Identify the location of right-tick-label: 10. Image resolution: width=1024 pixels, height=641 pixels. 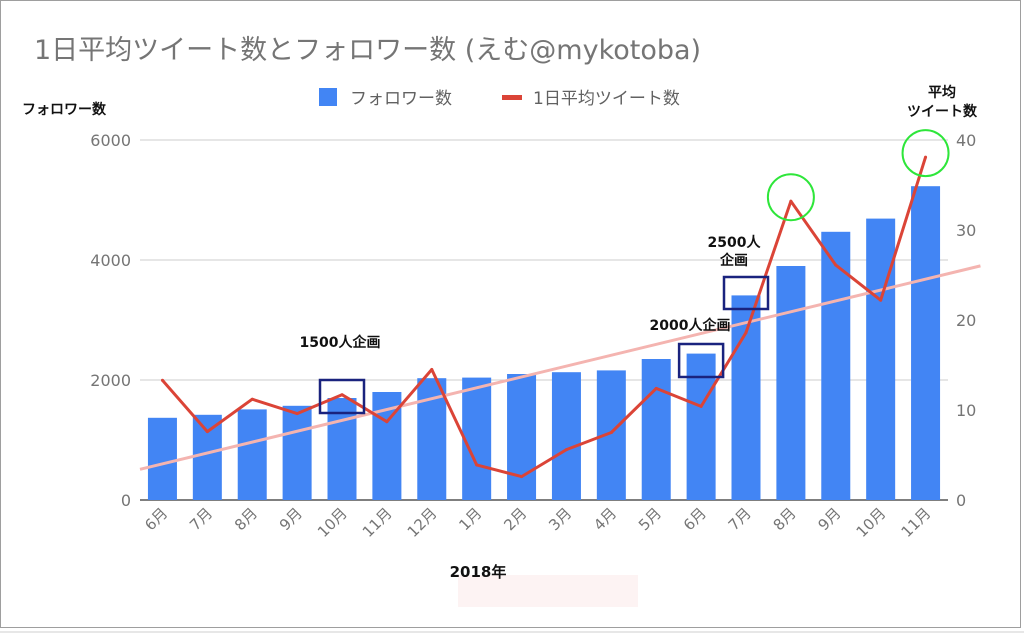
(966, 410).